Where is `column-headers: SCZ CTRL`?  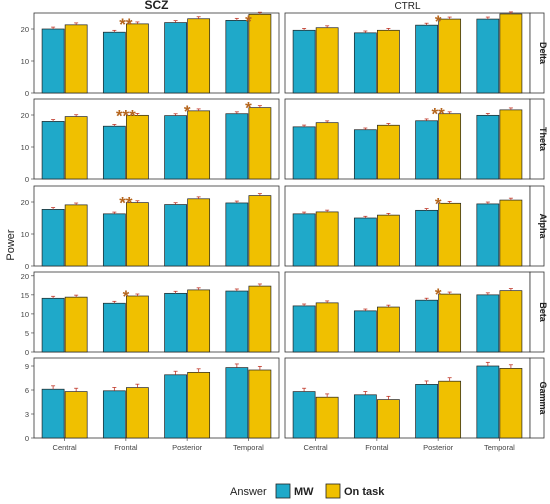 column-headers: SCZ CTRL is located at coordinates (283, 6).